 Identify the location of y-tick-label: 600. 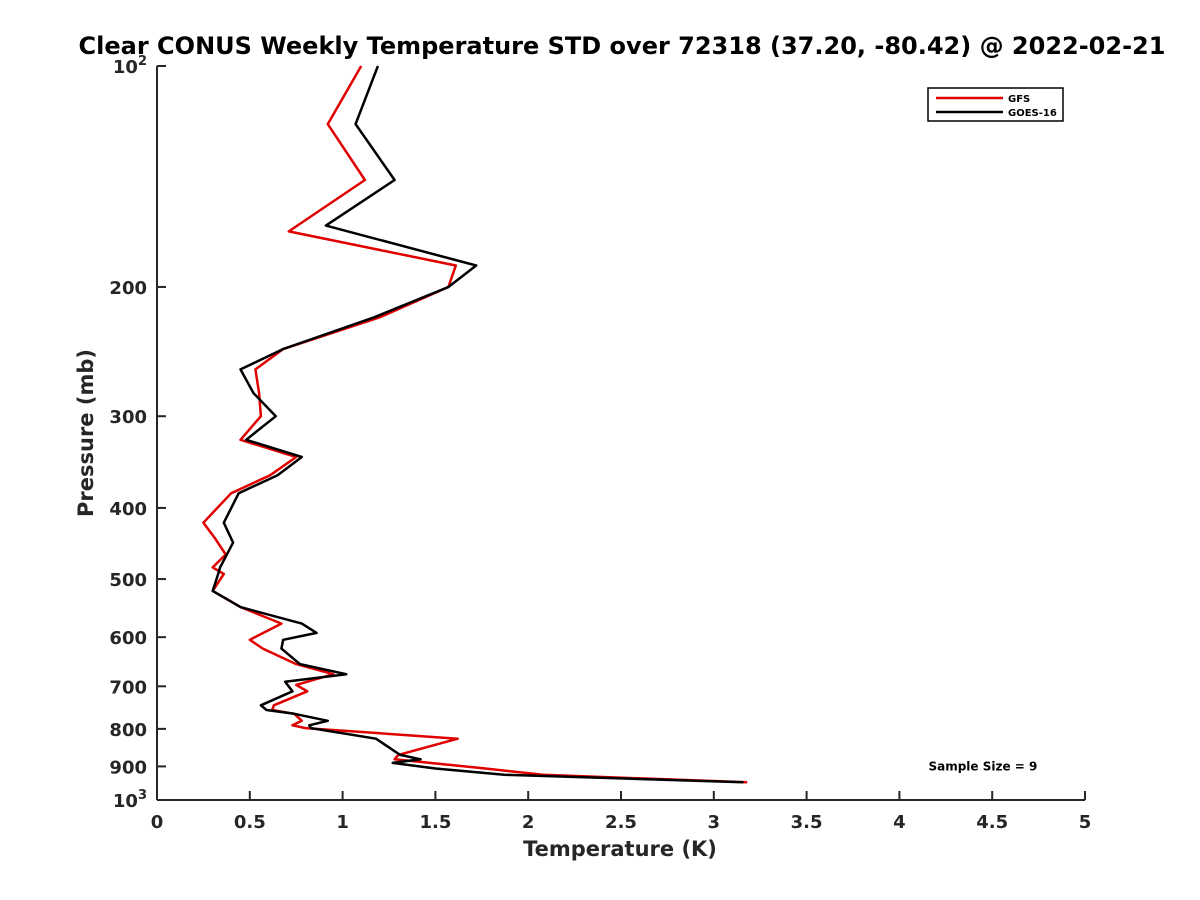
(128, 638).